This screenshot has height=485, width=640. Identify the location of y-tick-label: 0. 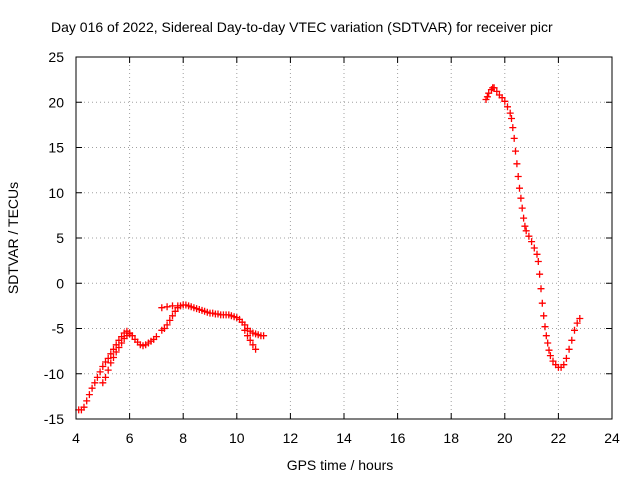
(60, 283).